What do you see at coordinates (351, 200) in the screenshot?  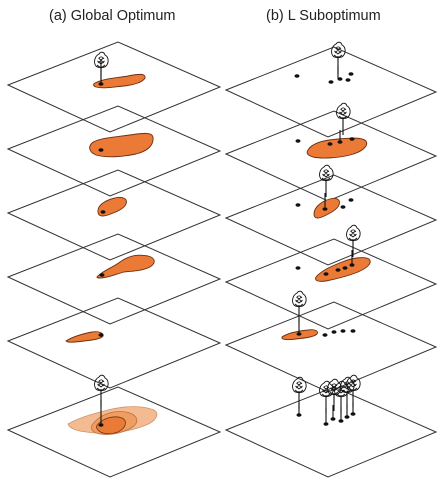 I see `point-b-3d` at bounding box center [351, 200].